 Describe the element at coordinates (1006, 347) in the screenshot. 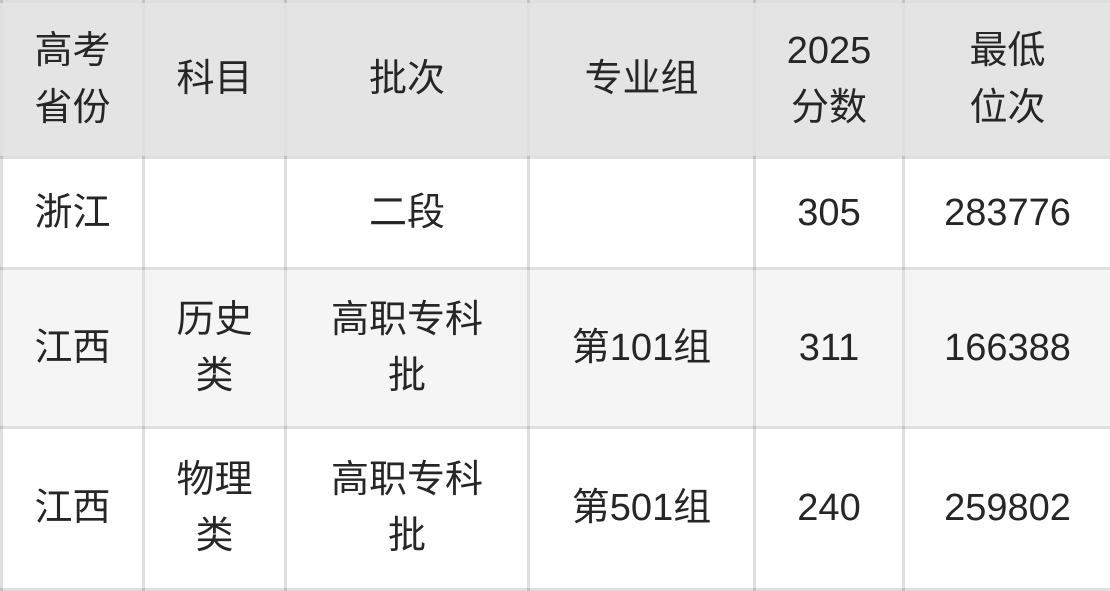

I see `cell-min-rank: 166388` at that location.